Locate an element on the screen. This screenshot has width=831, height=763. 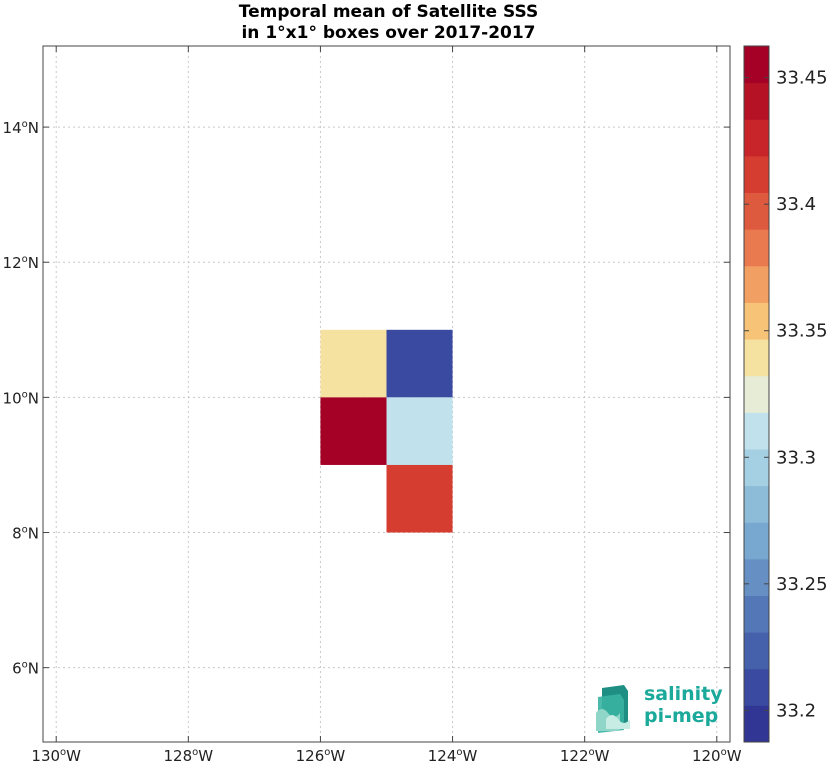
colorbar-tick-label: 33.45 is located at coordinates (802, 78).